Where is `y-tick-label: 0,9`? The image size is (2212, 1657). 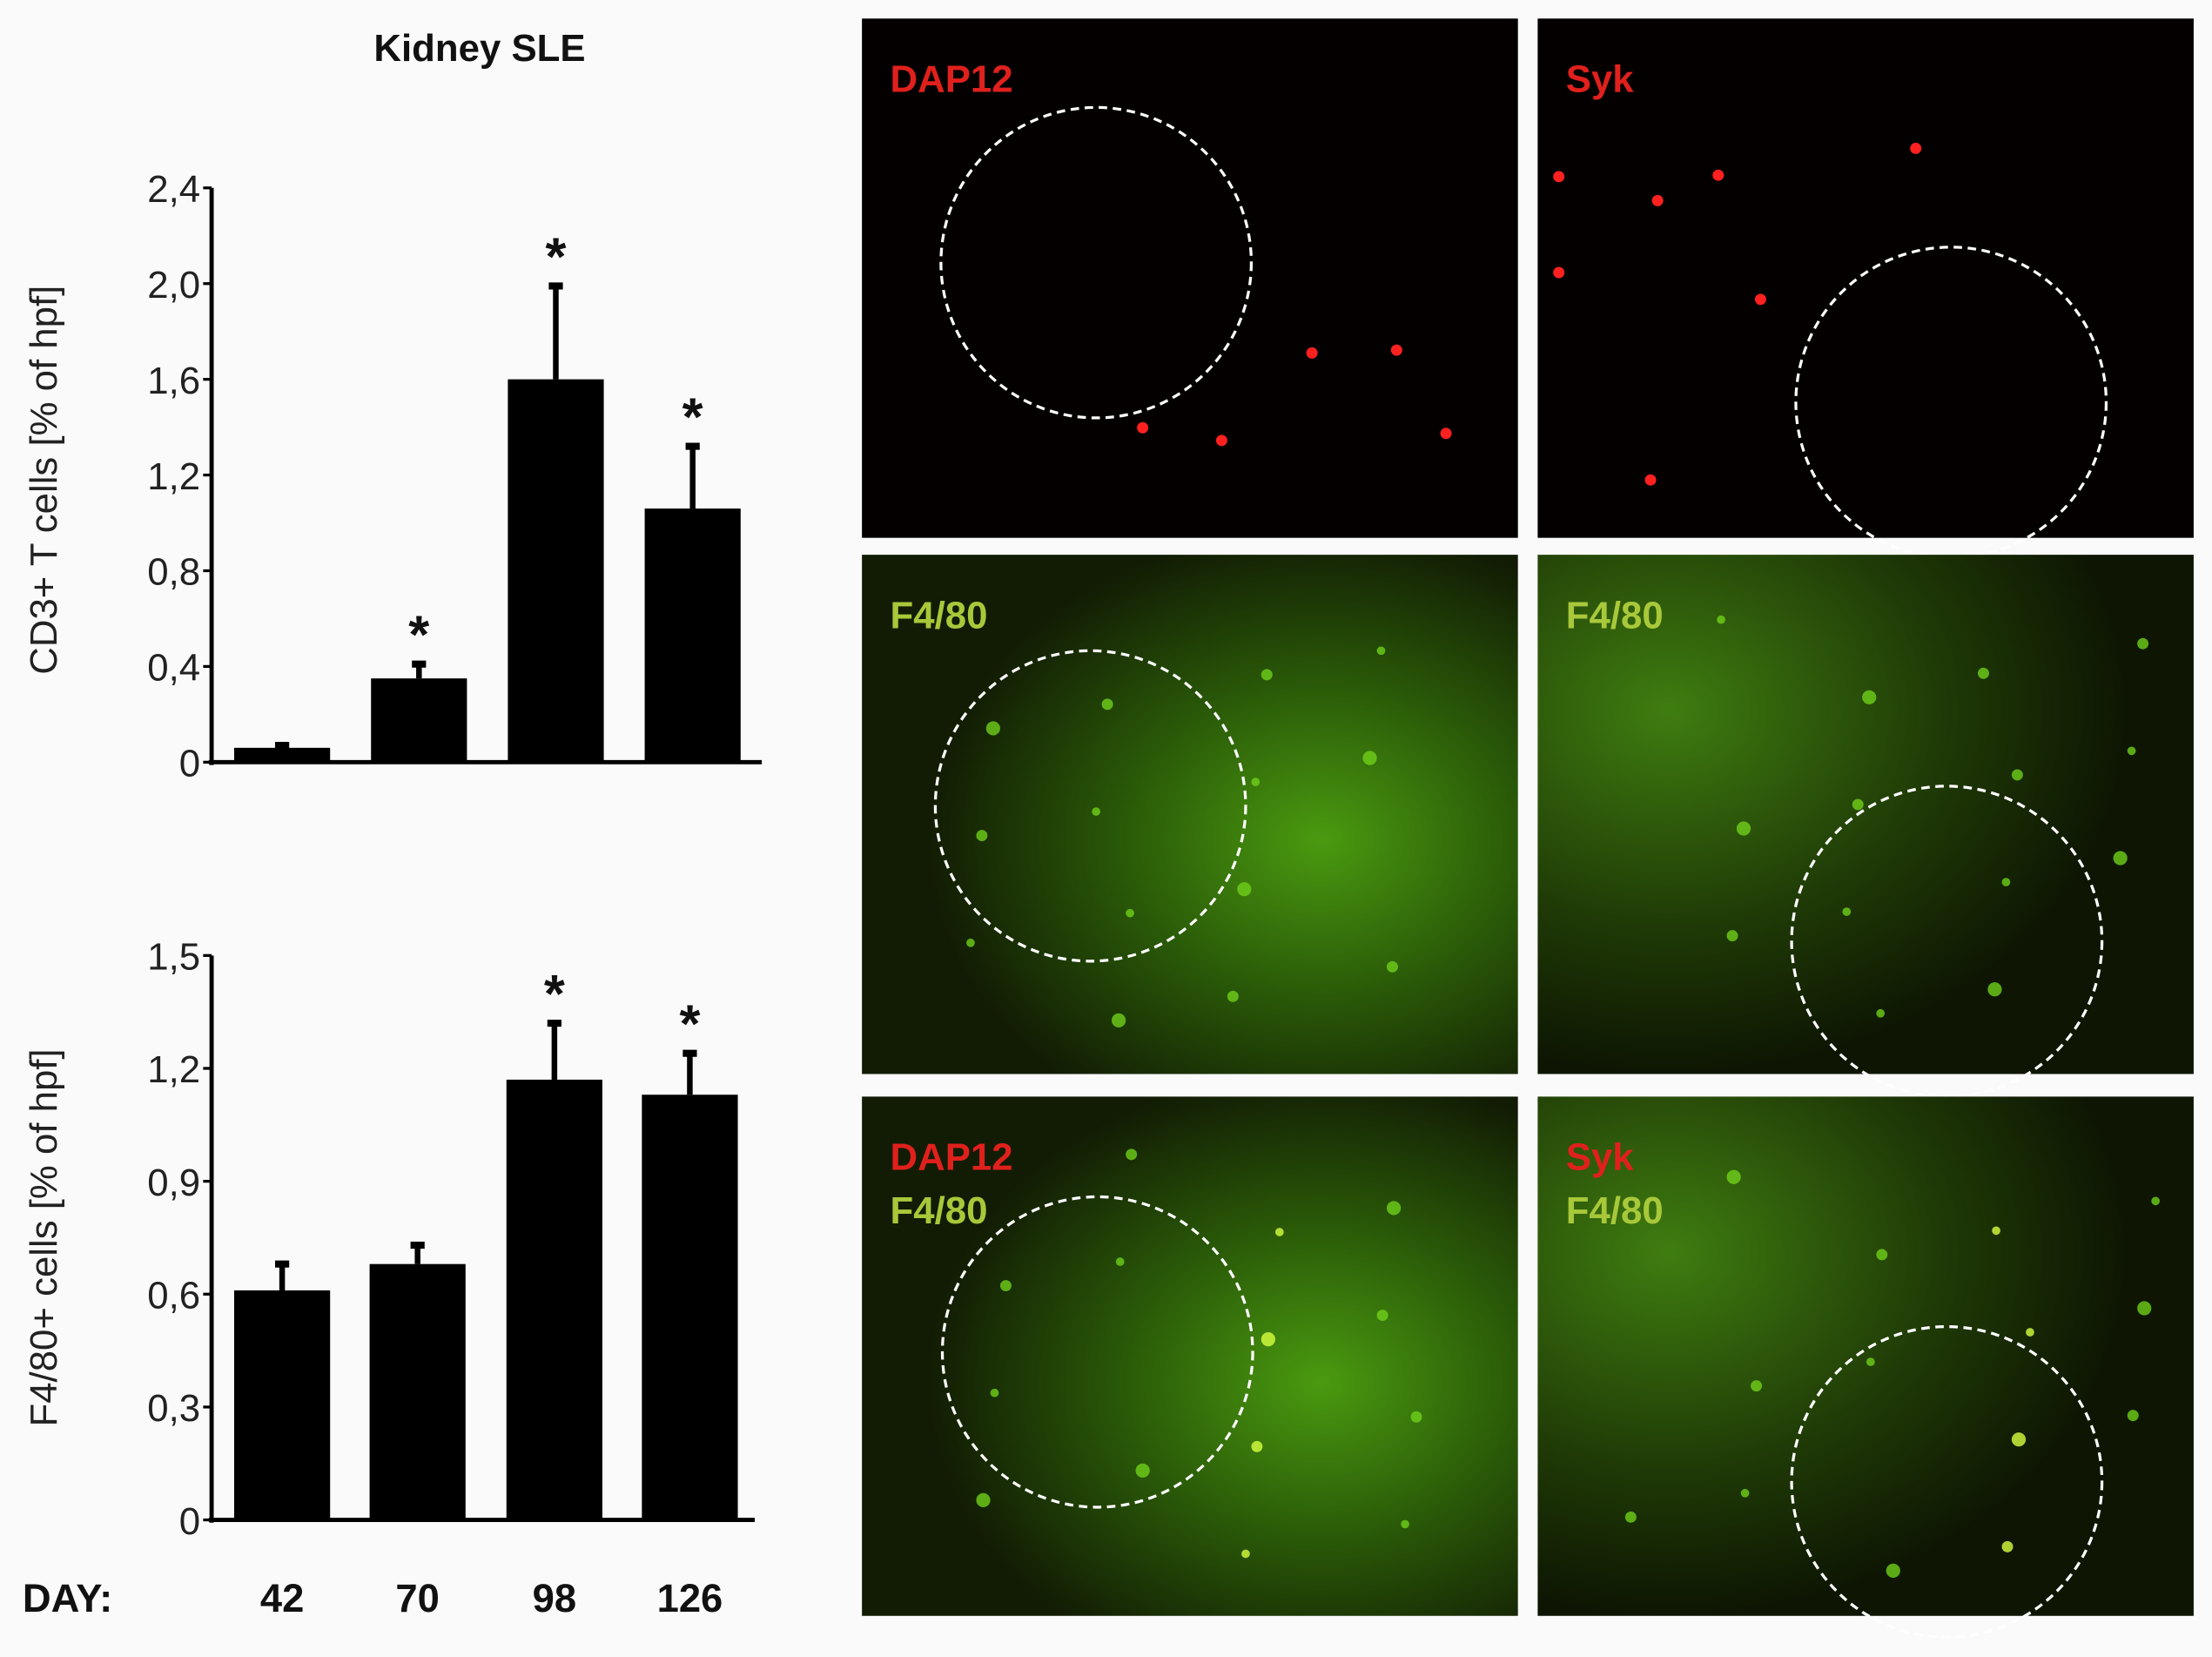
y-tick-label: 0,9 is located at coordinates (173, 1183).